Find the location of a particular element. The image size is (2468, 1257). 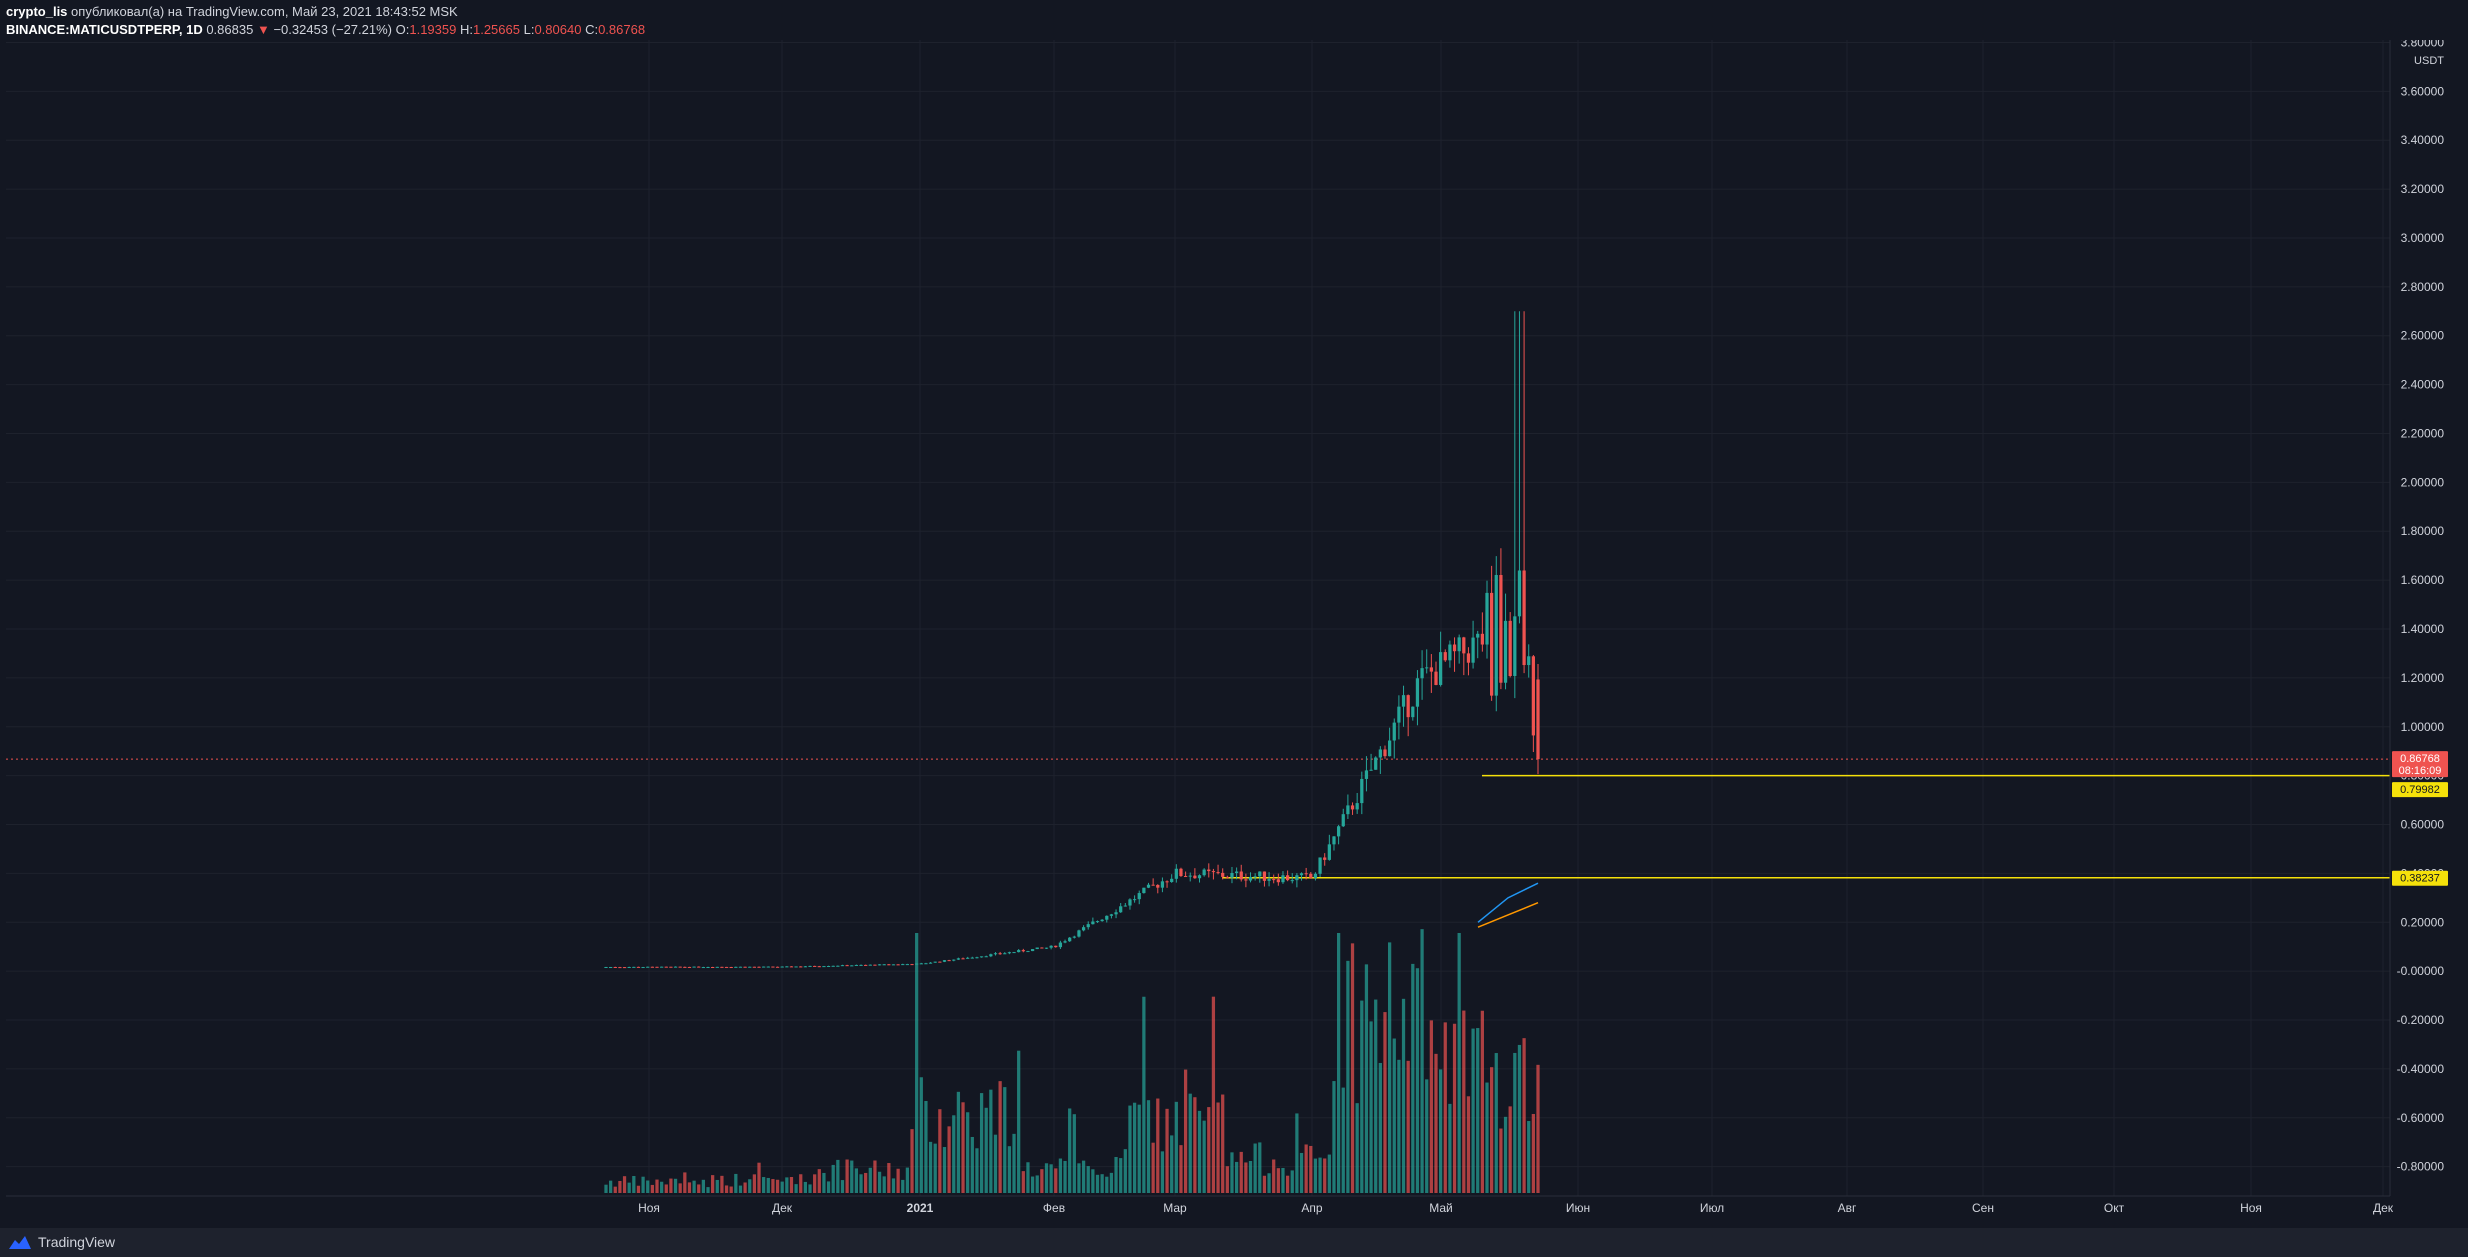

brand: TradingView is located at coordinates (61, 1242).